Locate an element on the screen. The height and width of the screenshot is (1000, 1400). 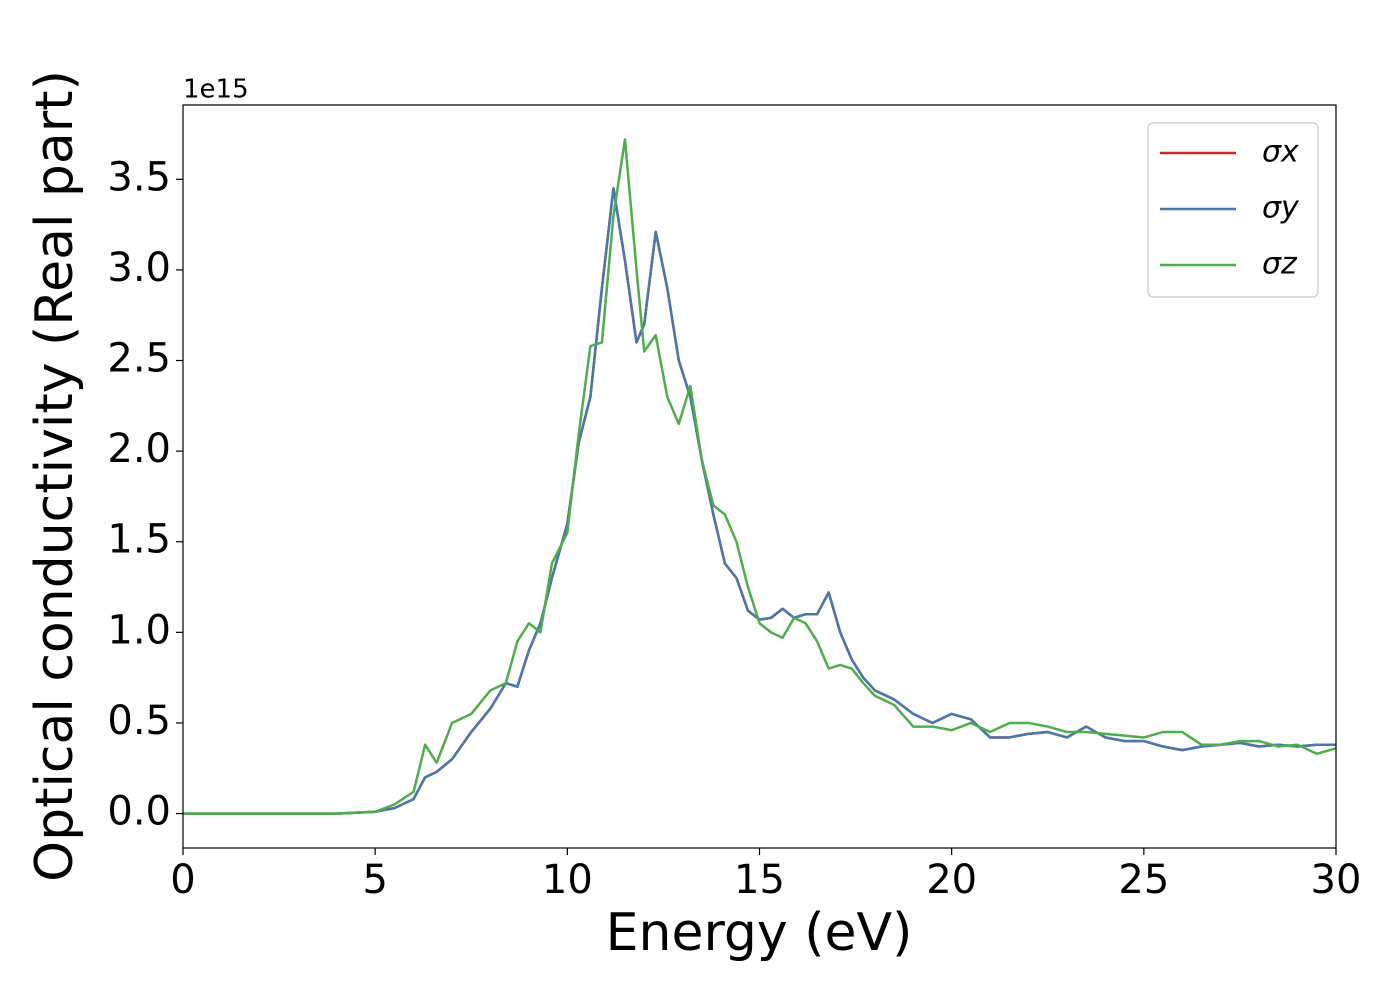
legend-label: σy is located at coordinates (1281, 208).